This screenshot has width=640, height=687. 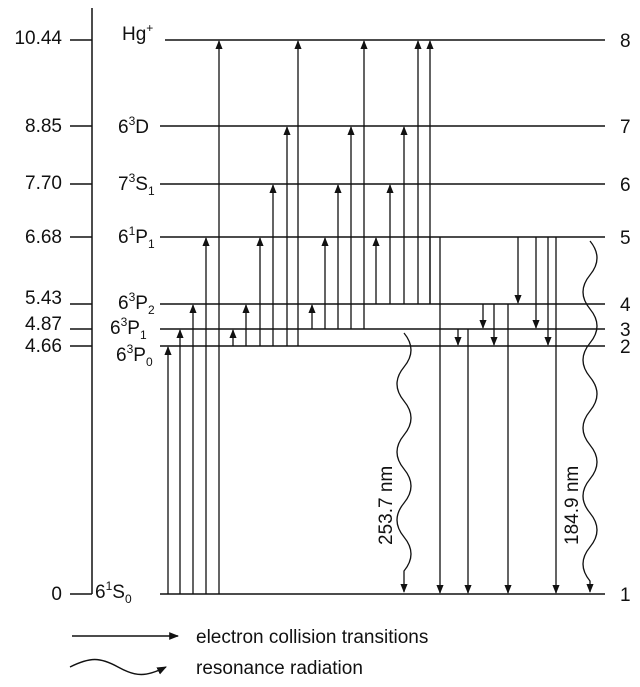 I want to click on level-index-6: 6, so click(x=625, y=185).